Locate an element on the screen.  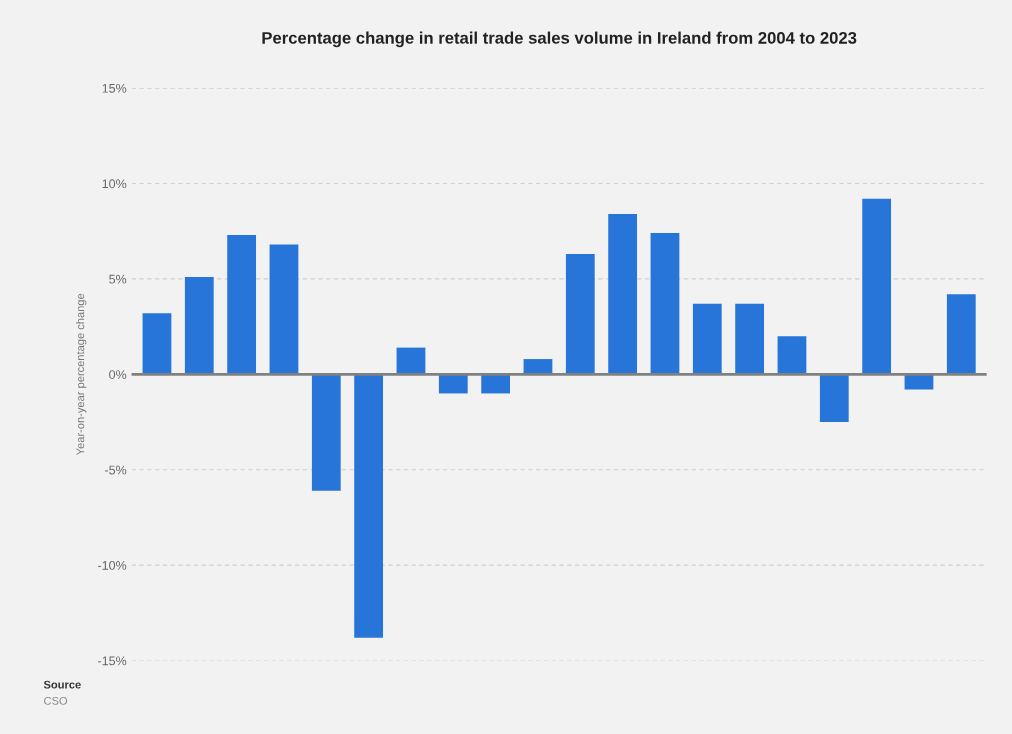
y-tick-label: 10% is located at coordinates (114, 184).